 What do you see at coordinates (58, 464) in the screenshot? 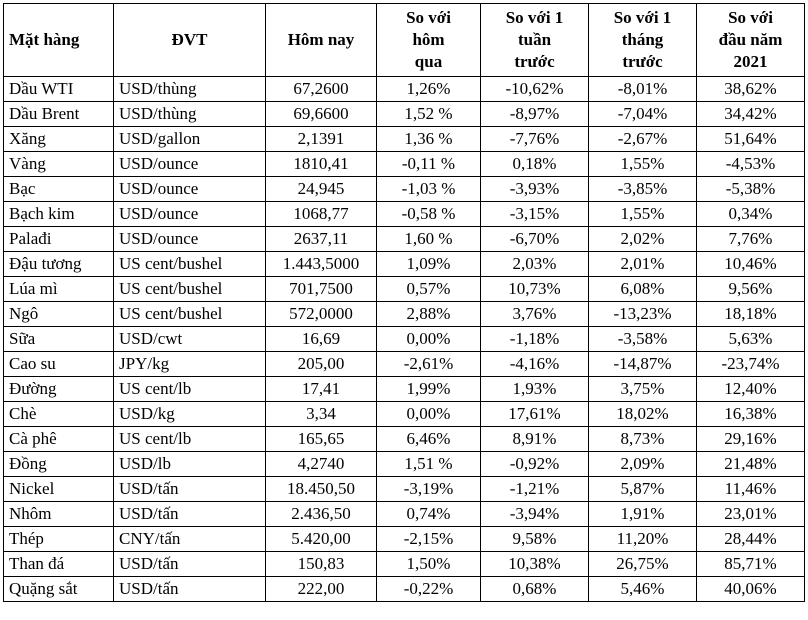
I see `cell-commodity: Đồng` at bounding box center [58, 464].